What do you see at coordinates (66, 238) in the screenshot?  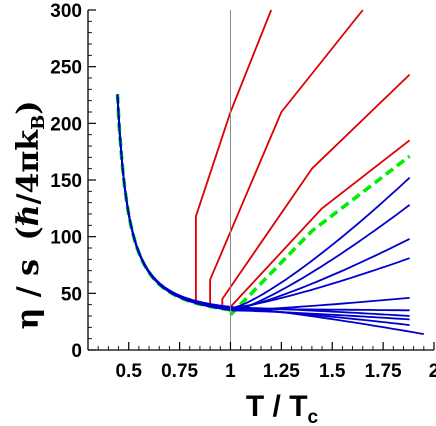 I see `y-tick-label: 100` at bounding box center [66, 238].